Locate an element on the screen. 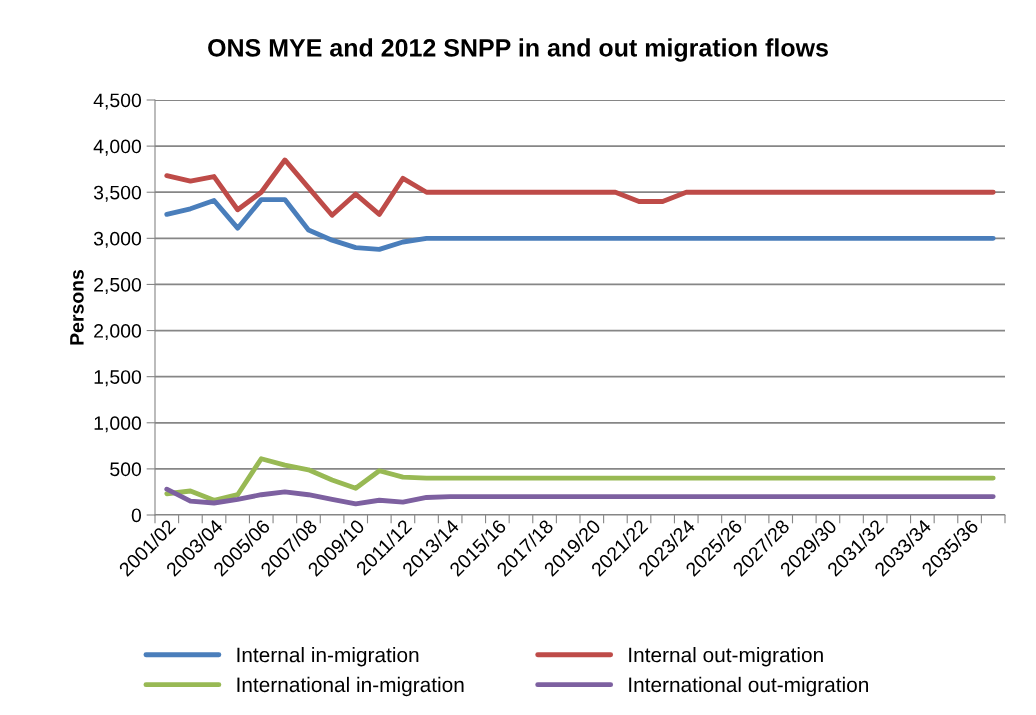  legend-label: International in-migration is located at coordinates (350, 686).